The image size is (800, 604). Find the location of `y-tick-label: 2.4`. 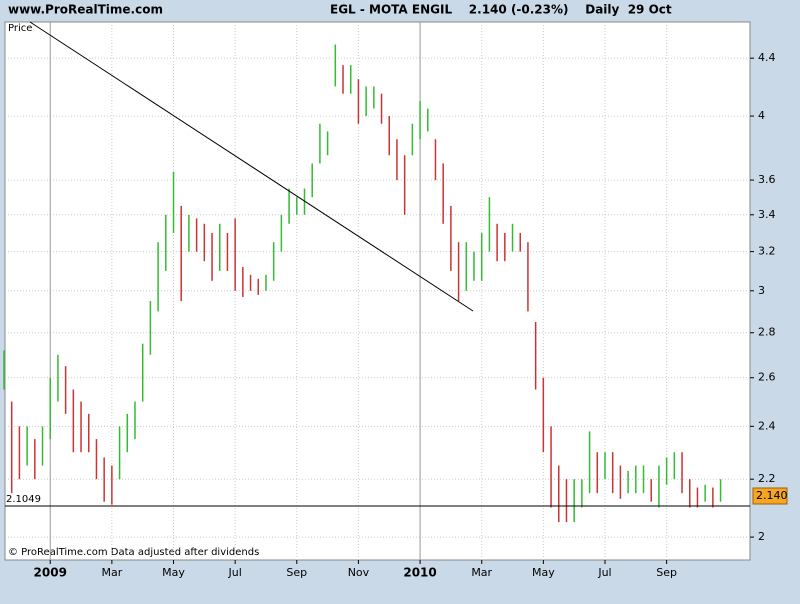

y-tick-label: 2.4 is located at coordinates (767, 425).